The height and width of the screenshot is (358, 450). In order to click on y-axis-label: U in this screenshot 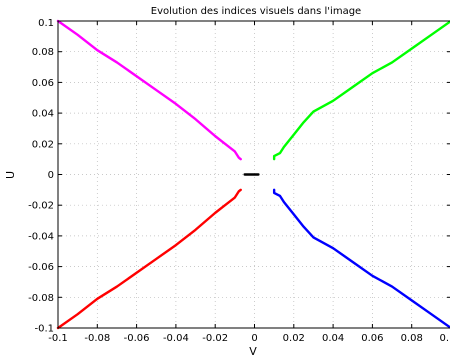, I will do `click(10, 175)`.